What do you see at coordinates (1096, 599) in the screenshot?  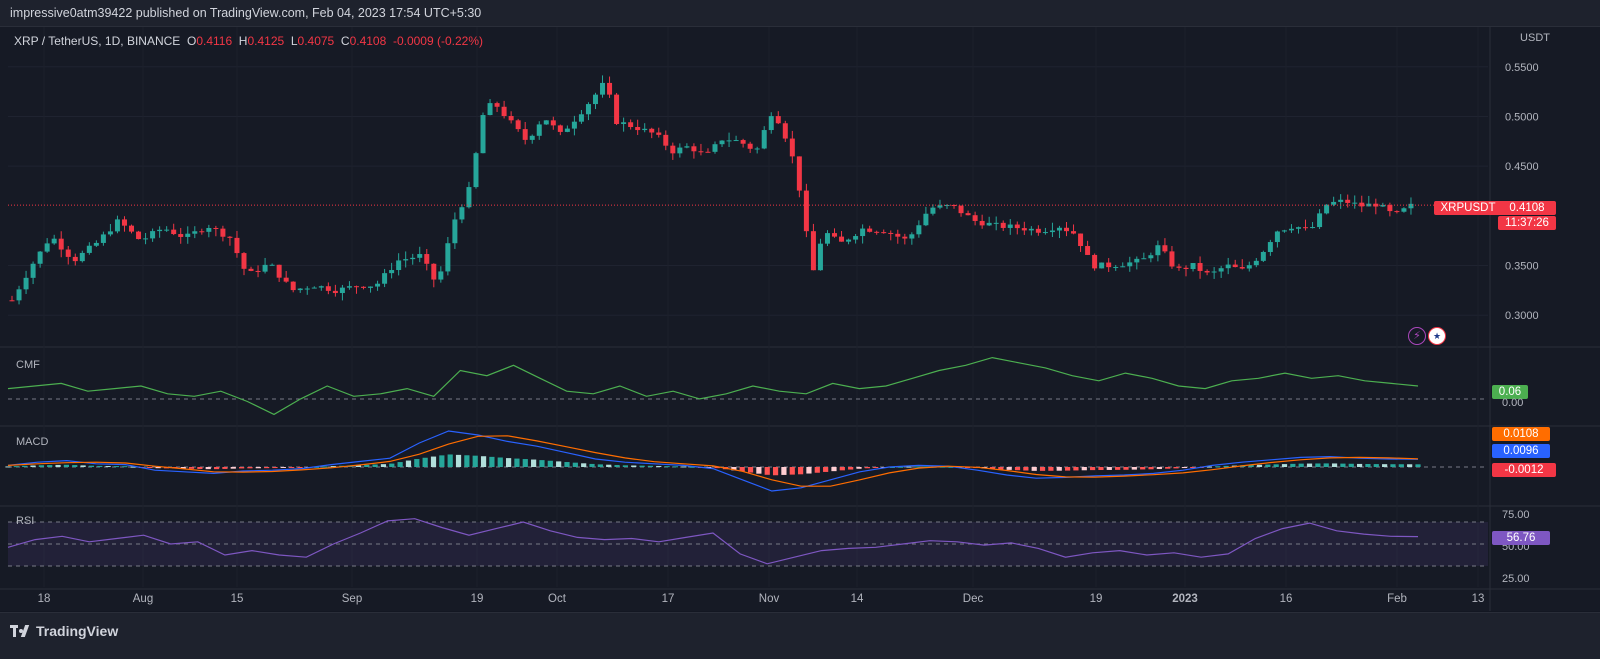 I see `time-tick-label: 19` at bounding box center [1096, 599].